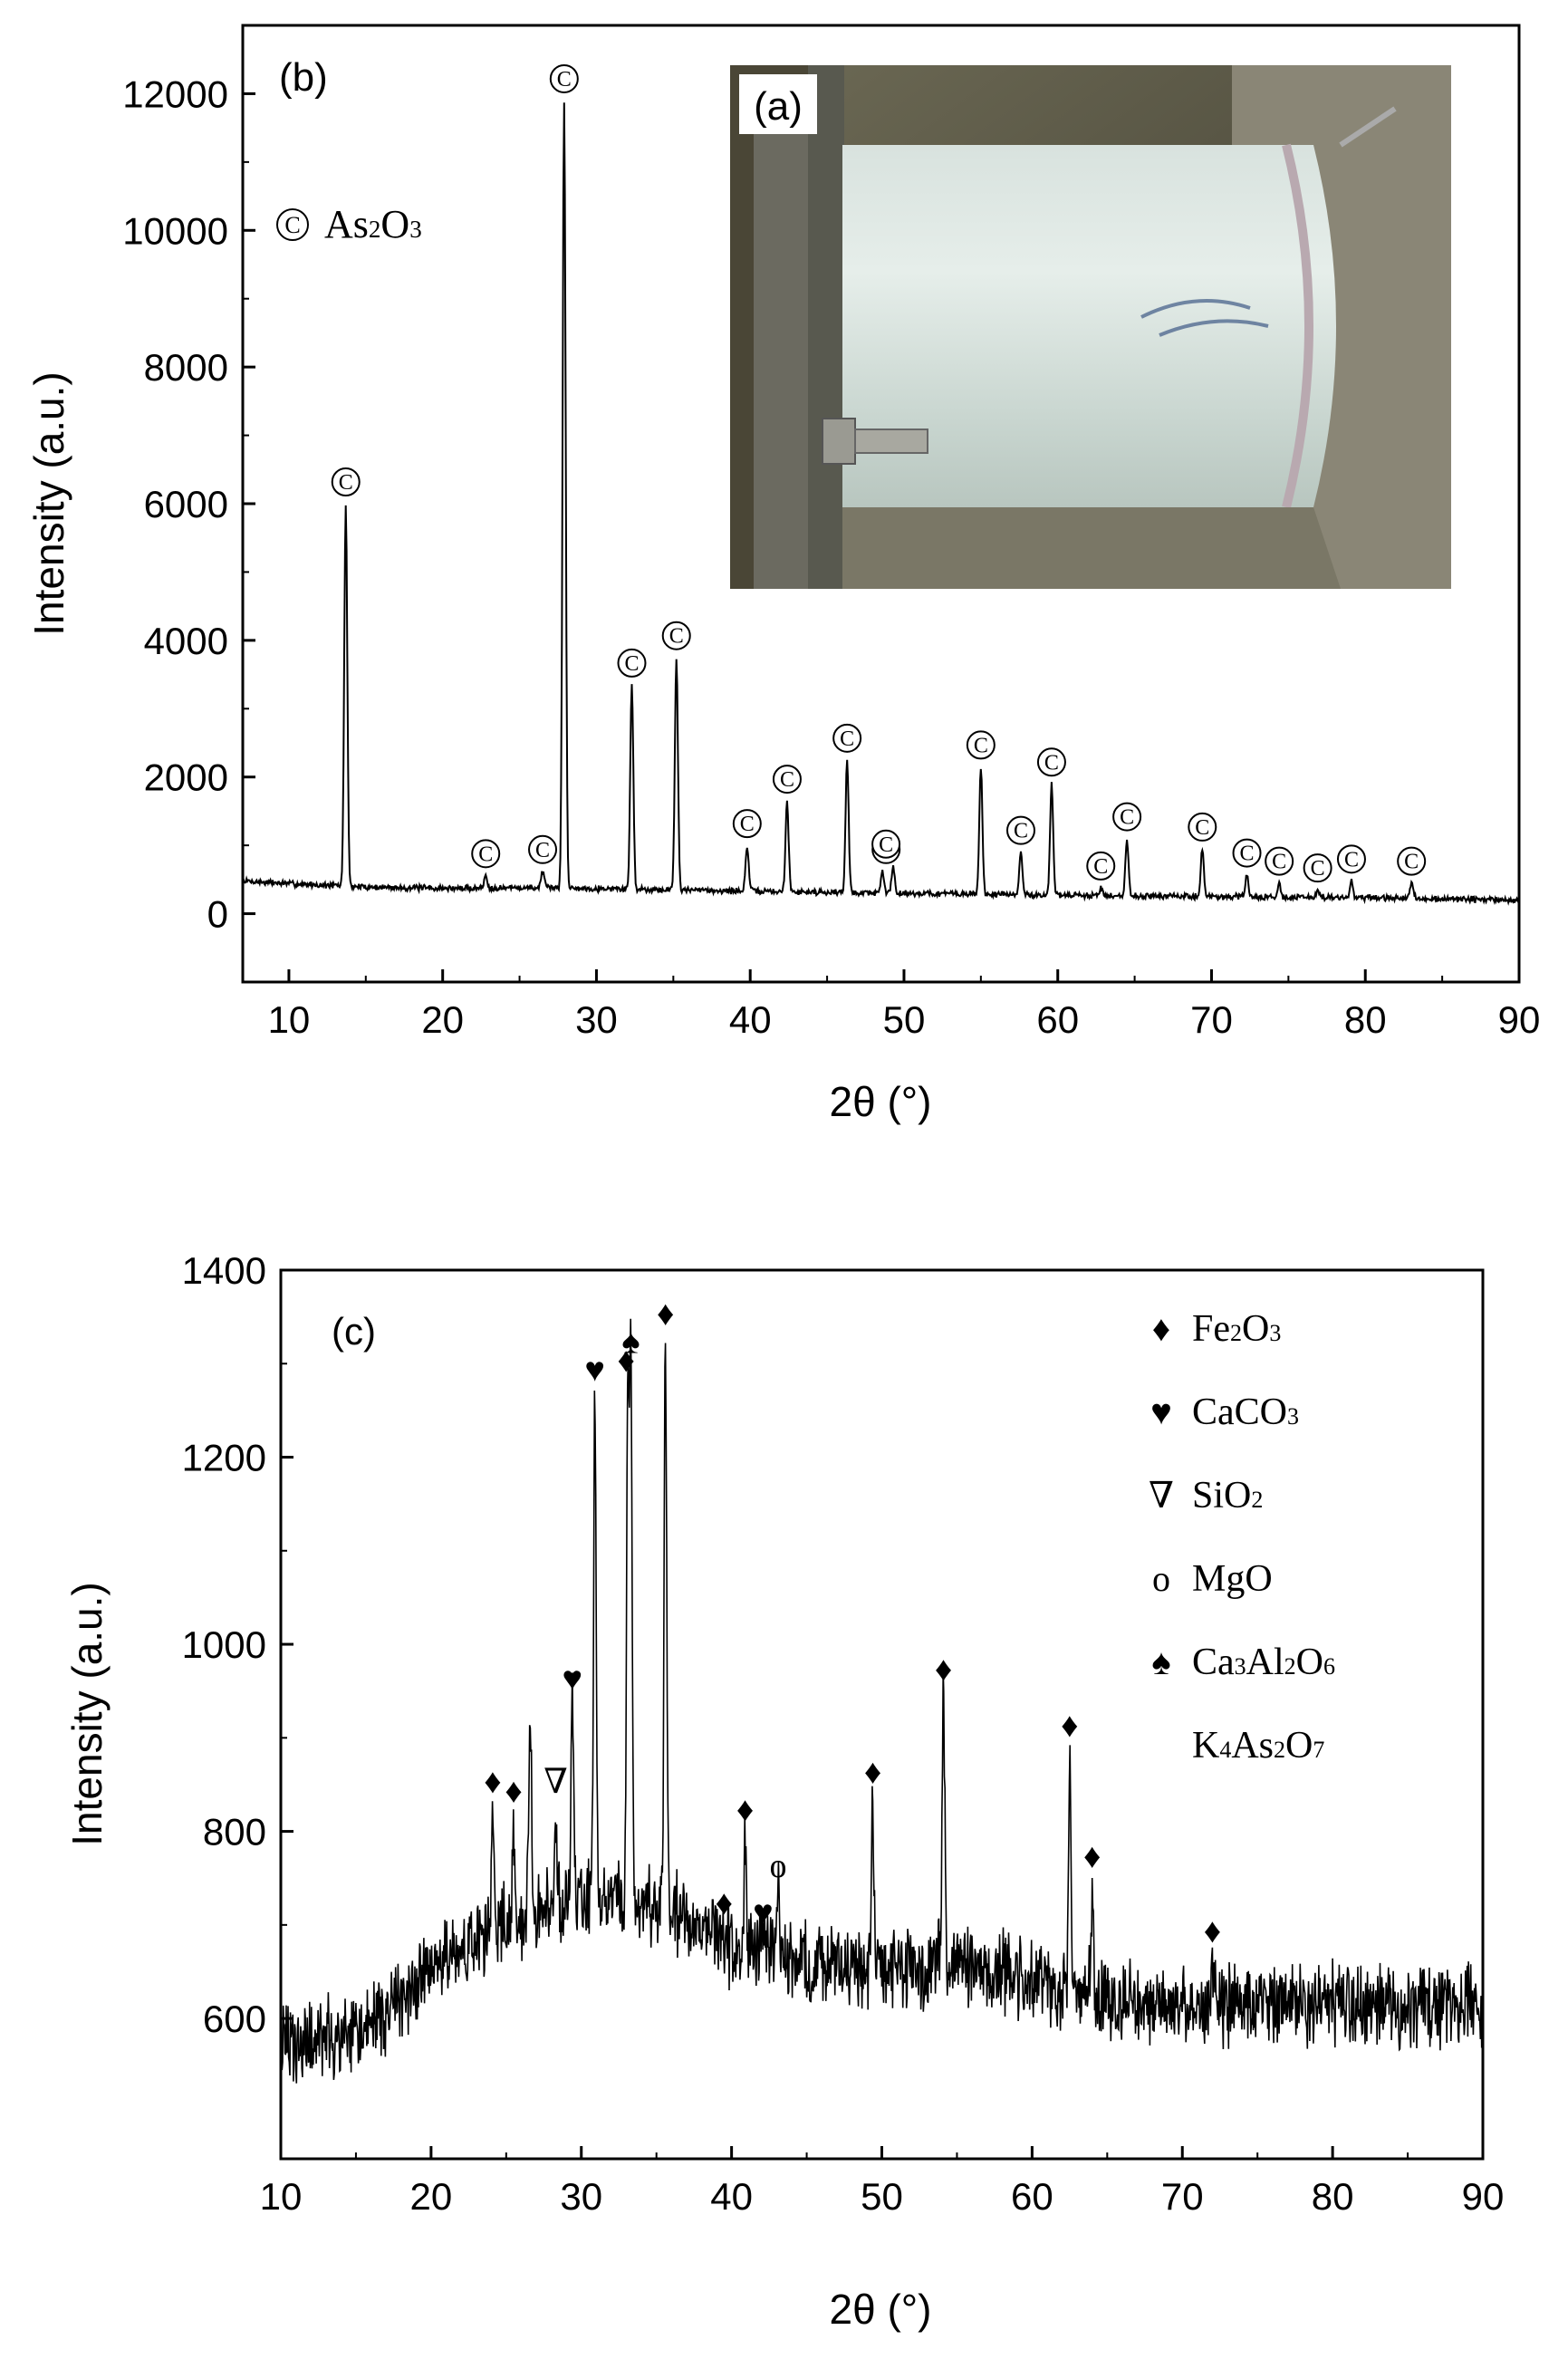  What do you see at coordinates (431, 2196) in the screenshot?
I see `panel-c-x-tick-label: 20` at bounding box center [431, 2196].